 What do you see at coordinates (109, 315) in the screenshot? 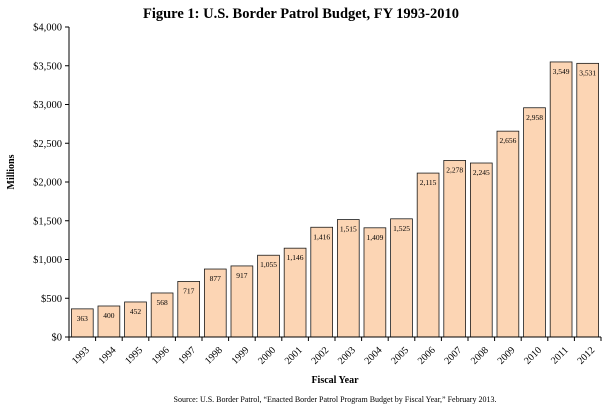
I see `bar-value-label: 400` at bounding box center [109, 315].